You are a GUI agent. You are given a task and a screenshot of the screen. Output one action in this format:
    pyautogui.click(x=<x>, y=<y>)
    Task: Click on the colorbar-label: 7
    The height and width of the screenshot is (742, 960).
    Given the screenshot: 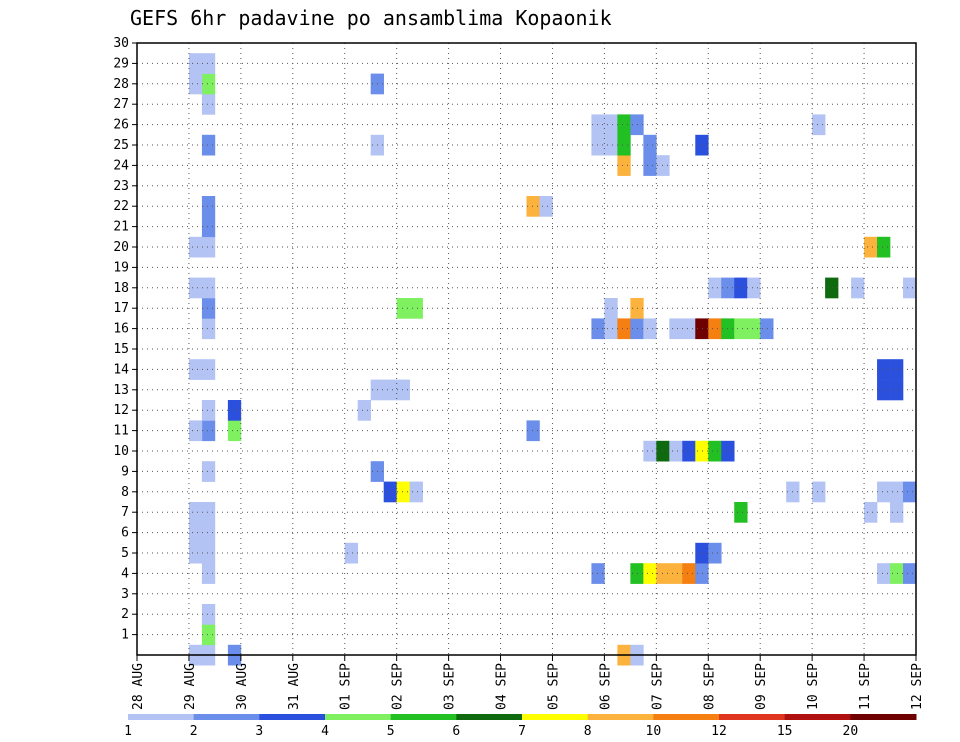 What is the action you would take?
    pyautogui.click(x=522, y=731)
    